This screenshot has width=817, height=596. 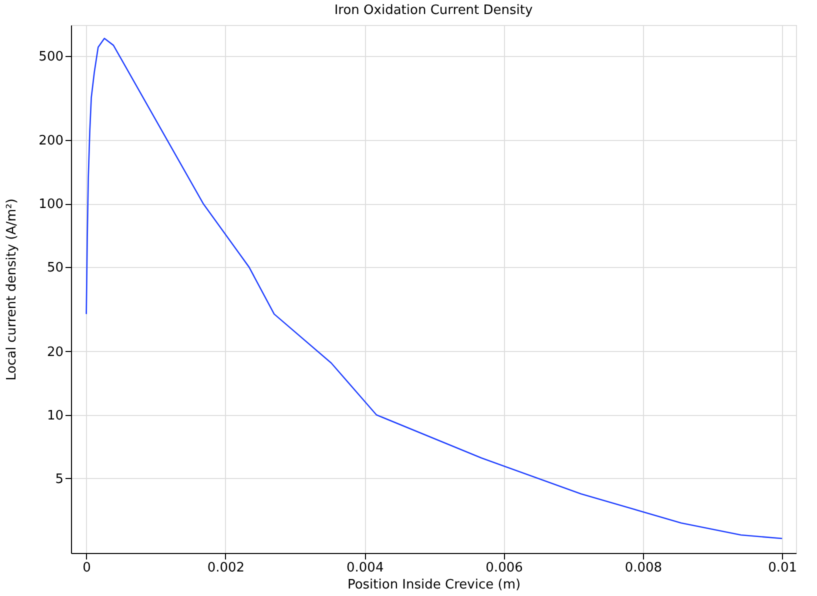 What do you see at coordinates (86, 568) in the screenshot?
I see `x-tick-label: 0` at bounding box center [86, 568].